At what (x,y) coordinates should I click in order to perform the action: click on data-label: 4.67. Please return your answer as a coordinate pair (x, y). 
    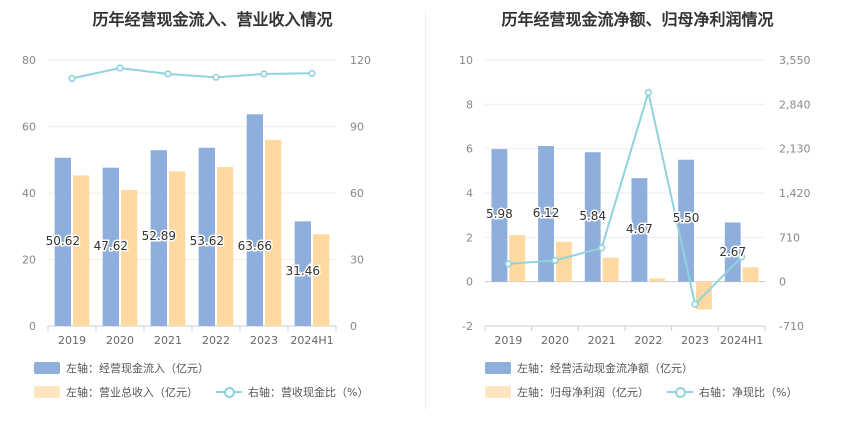
    Looking at the image, I should click on (639, 229).